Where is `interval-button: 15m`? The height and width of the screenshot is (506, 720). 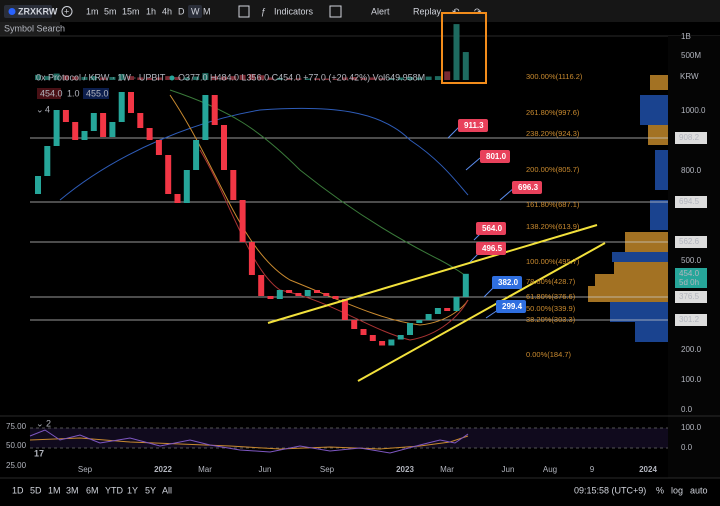 interval-button: 15m is located at coordinates (131, 11).